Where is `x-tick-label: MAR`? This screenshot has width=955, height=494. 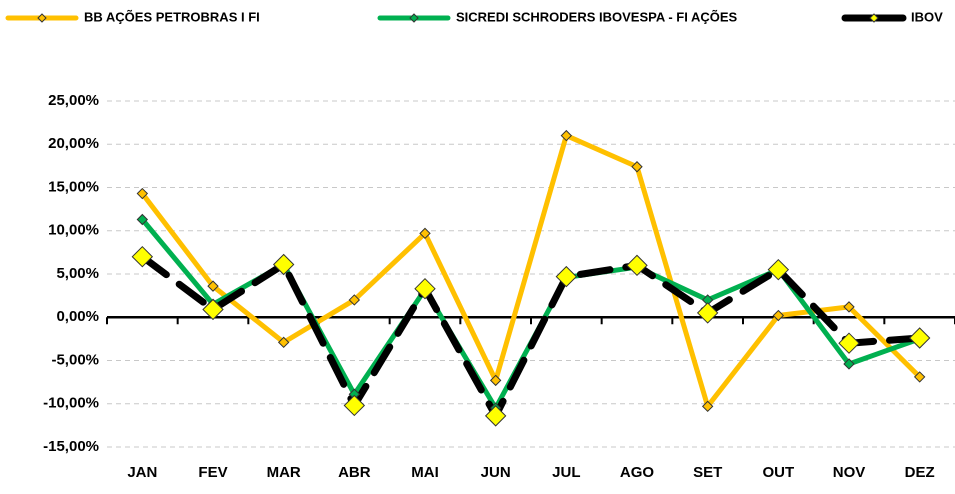
x-tick-label: MAR is located at coordinates (284, 472).